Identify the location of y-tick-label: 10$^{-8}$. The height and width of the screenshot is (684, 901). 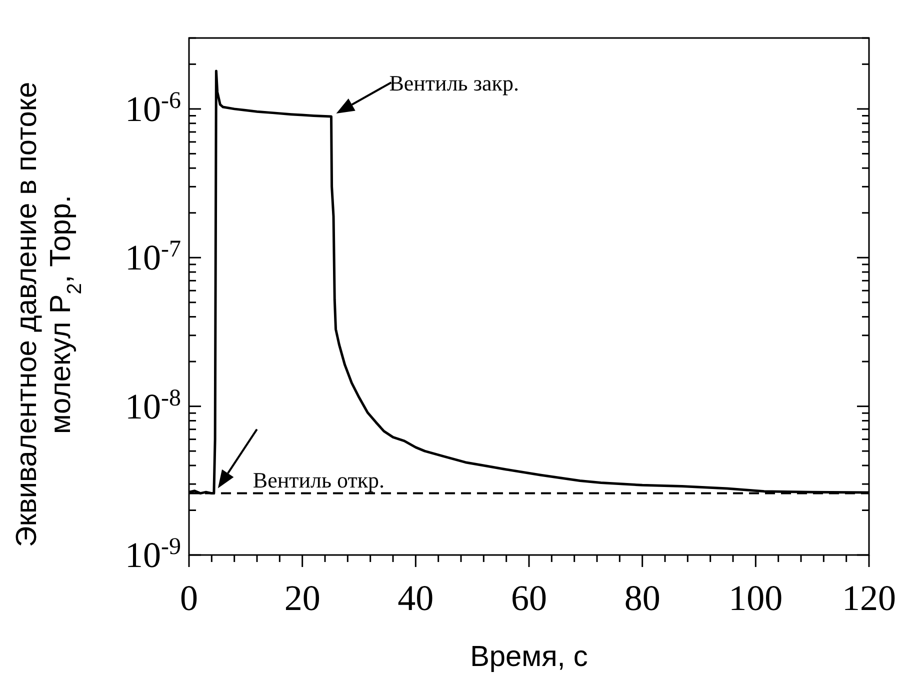
(153, 405).